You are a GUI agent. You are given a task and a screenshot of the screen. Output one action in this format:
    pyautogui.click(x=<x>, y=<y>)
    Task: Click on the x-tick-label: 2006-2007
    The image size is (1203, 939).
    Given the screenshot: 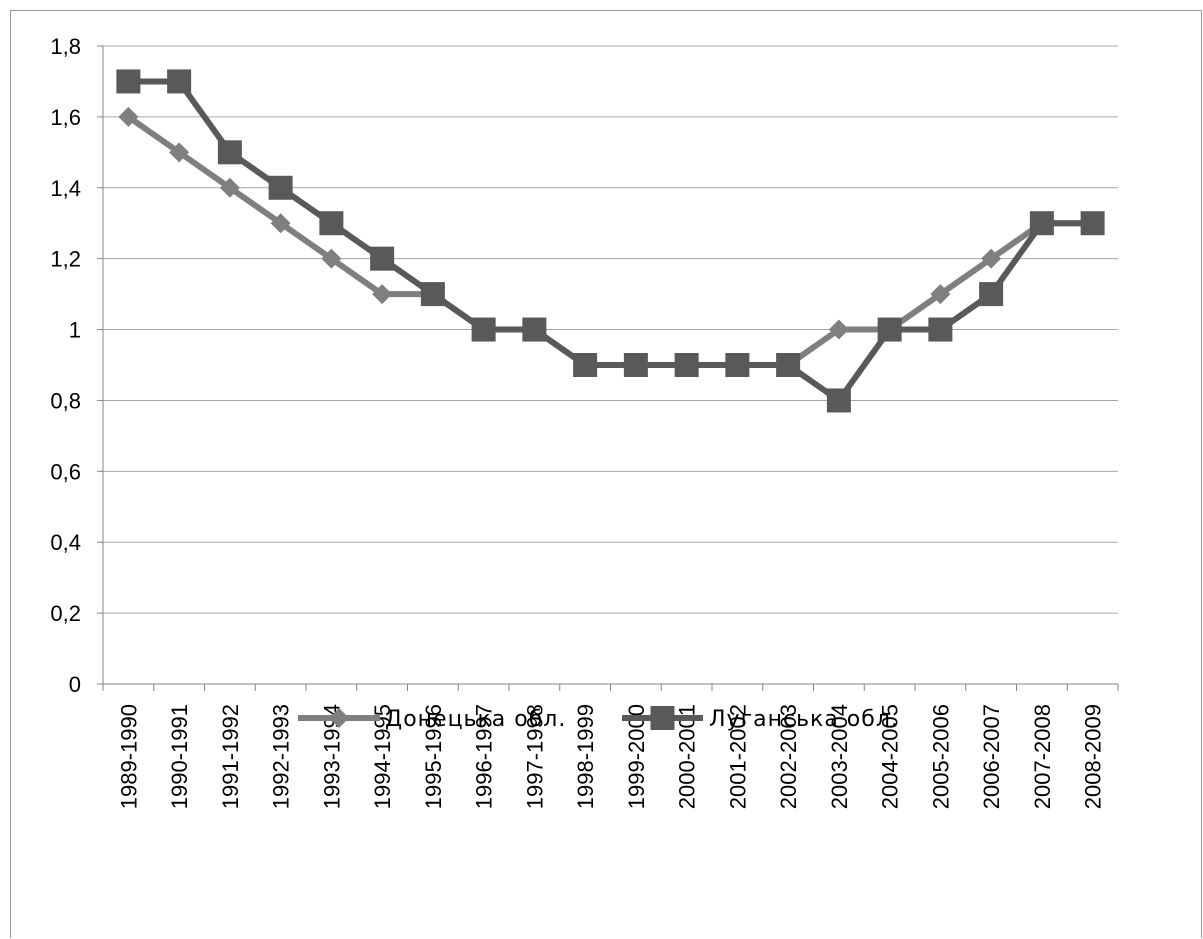 What is the action you would take?
    pyautogui.click(x=991, y=756)
    